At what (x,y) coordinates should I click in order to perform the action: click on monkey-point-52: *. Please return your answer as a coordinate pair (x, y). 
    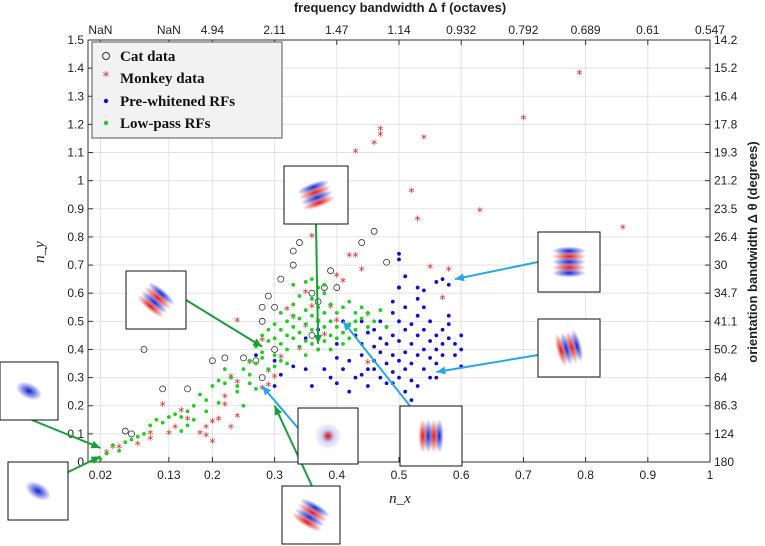
    Looking at the image, I should click on (480, 212).